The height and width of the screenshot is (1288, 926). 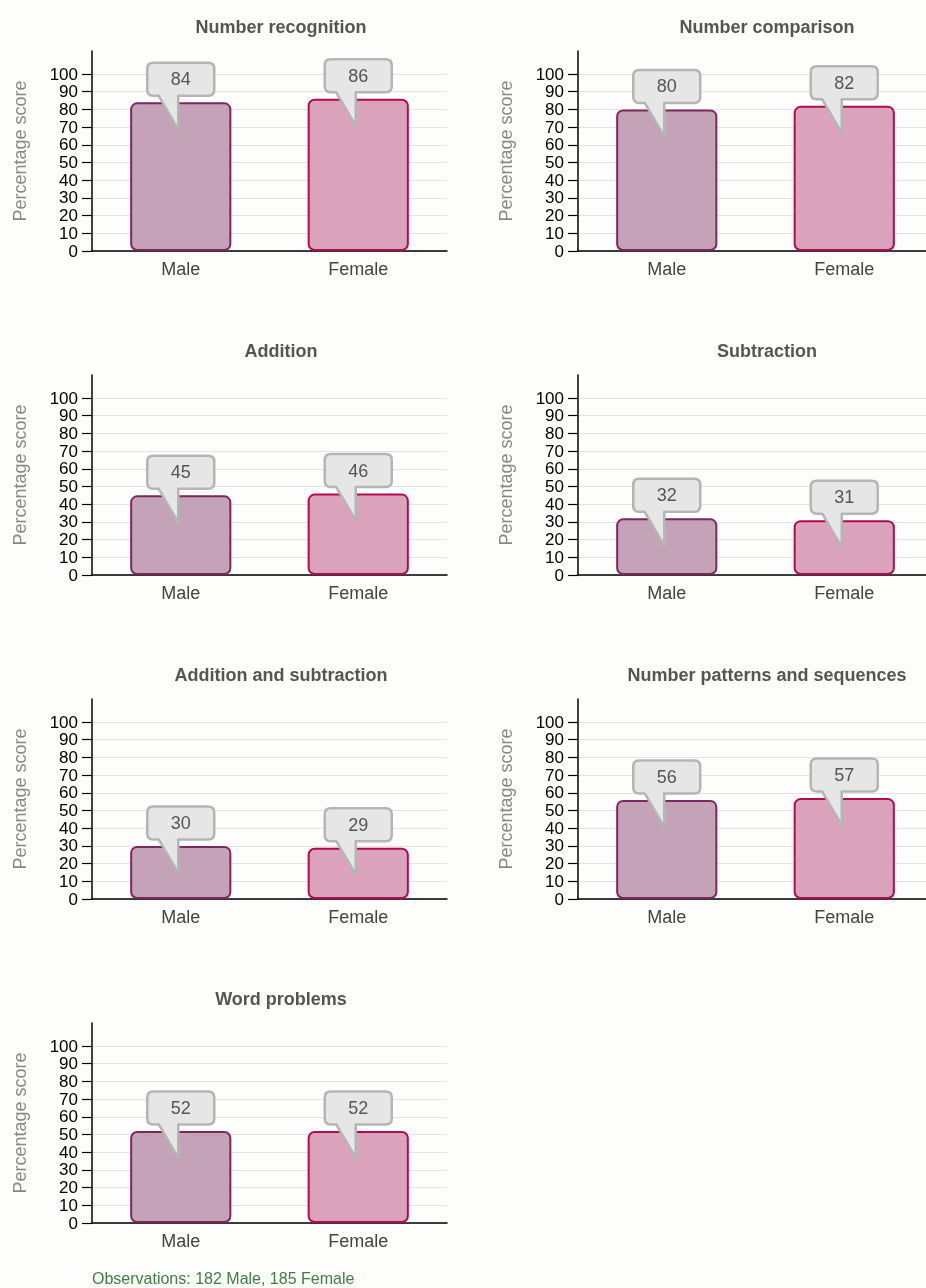 What do you see at coordinates (844, 775) in the screenshot?
I see `data-label: 57` at bounding box center [844, 775].